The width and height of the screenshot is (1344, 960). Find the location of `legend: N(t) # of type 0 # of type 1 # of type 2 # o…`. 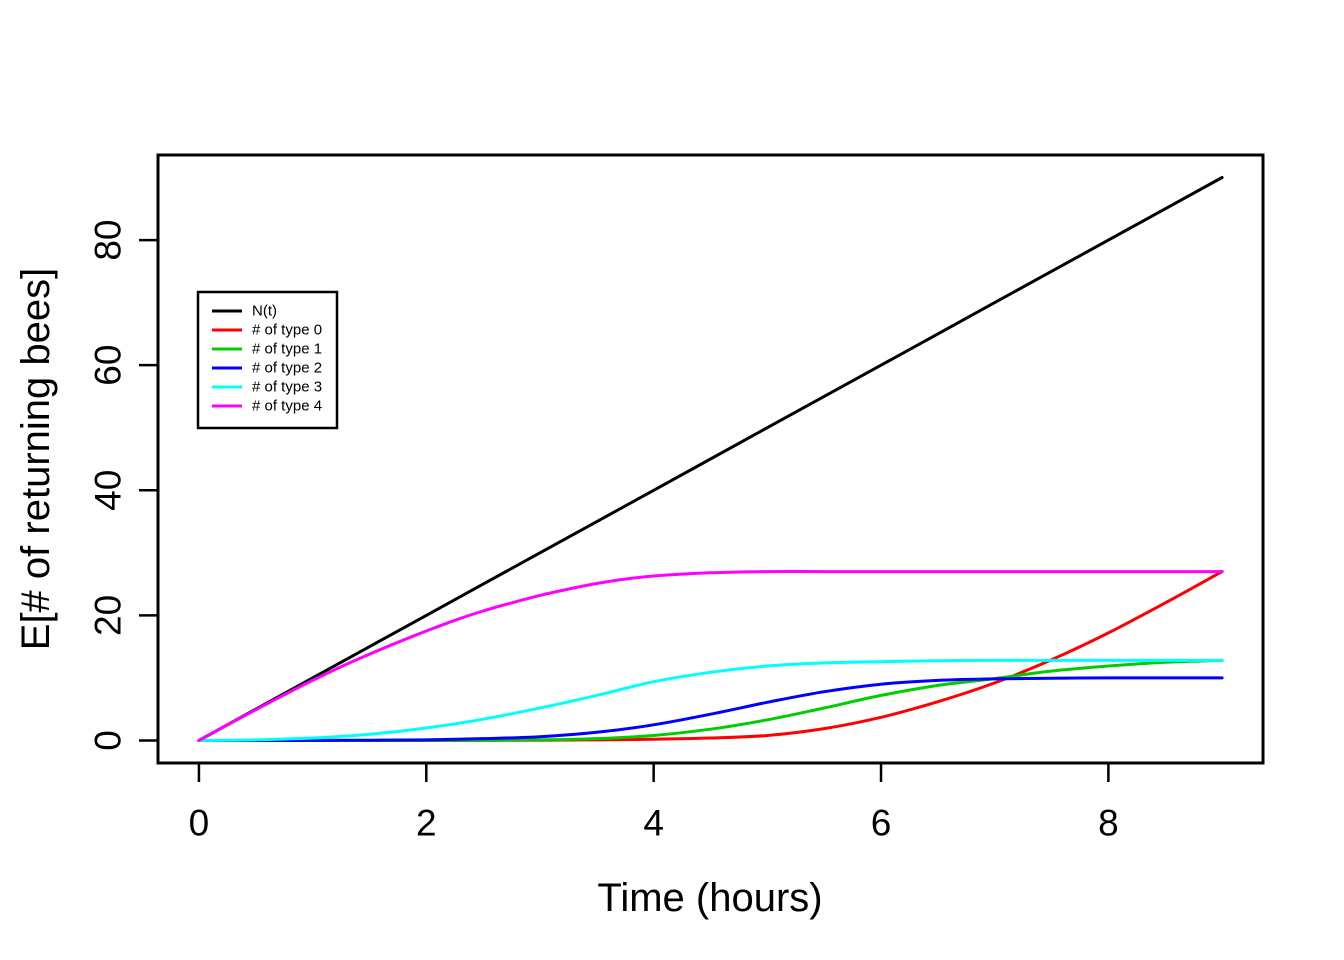

legend: N(t) # of type 0 # of type 1 # of type 2 # o… is located at coordinates (267, 360).